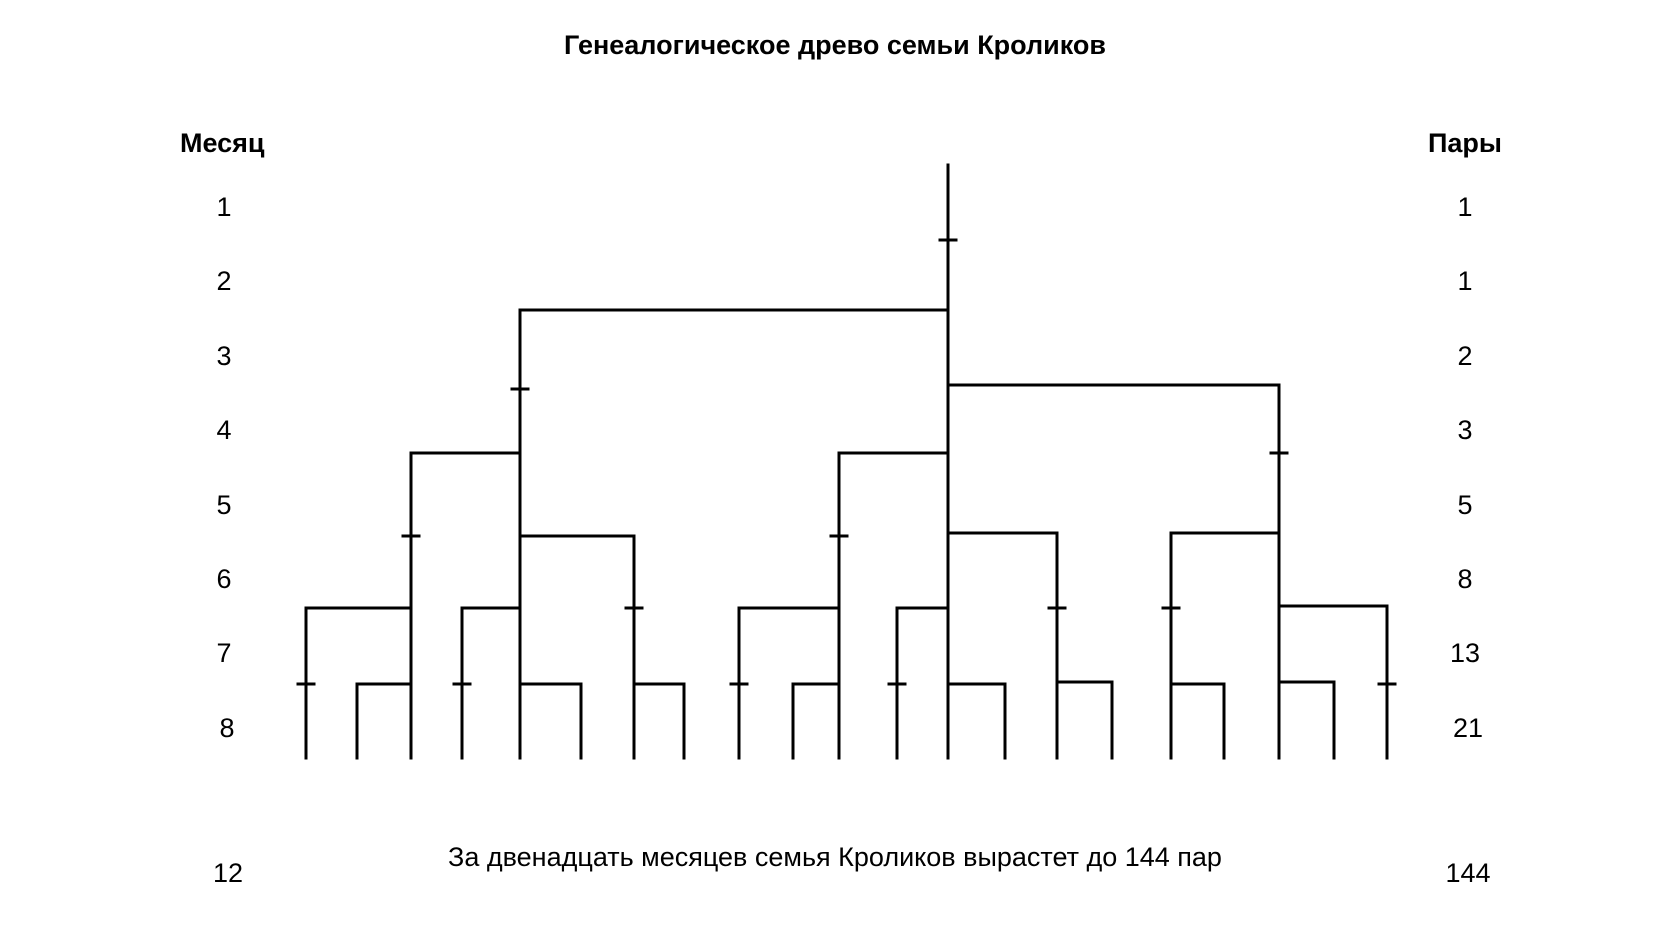 The image size is (1670, 940). Describe the element at coordinates (224, 356) in the screenshot. I see `month-label: 3` at that location.